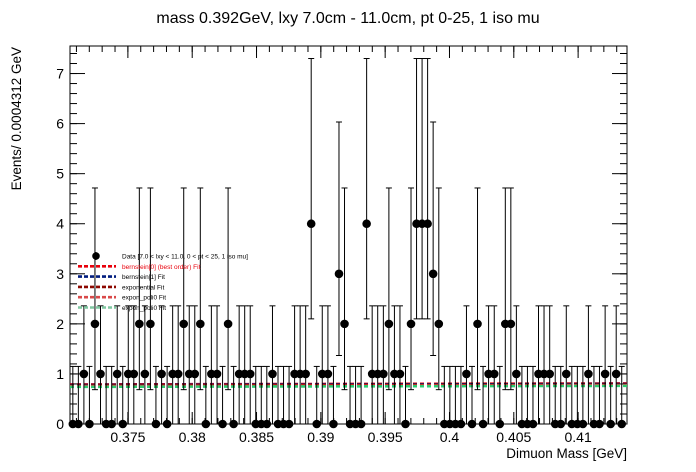 Image resolution: width=696 pixels, height=472 pixels. Describe the element at coordinates (143, 287) in the screenshot. I see `legend-label: exponential Fit` at that location.